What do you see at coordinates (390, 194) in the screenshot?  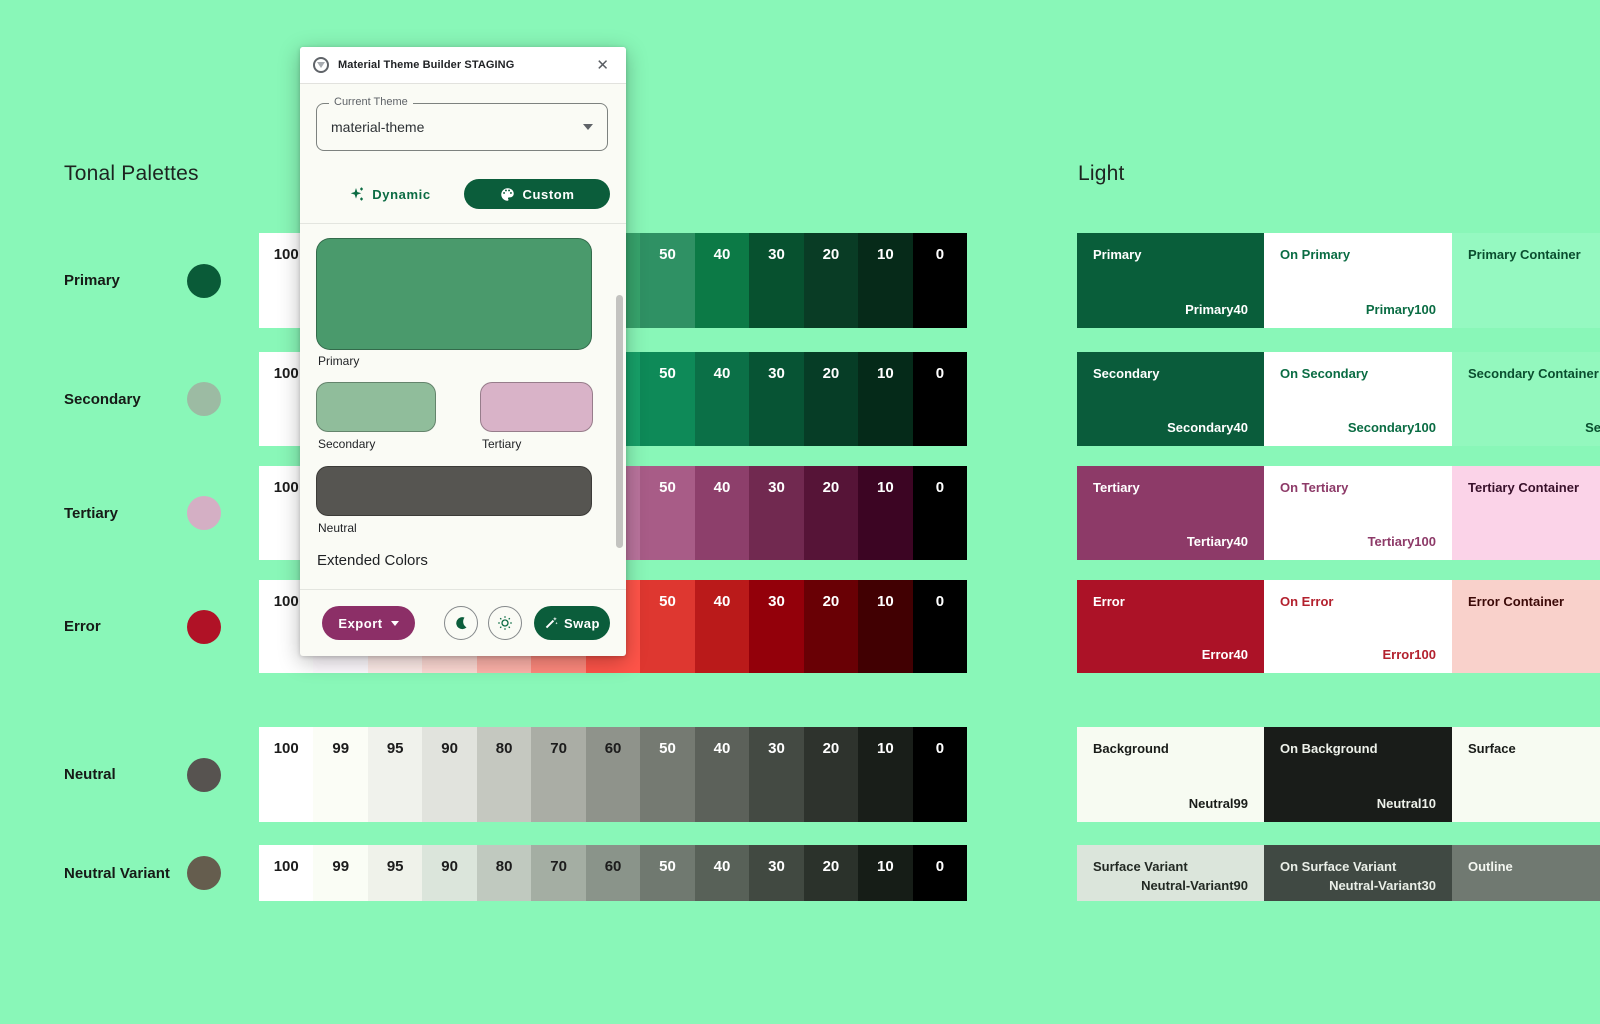 I see `tab-dynamic: Dynamic` at bounding box center [390, 194].